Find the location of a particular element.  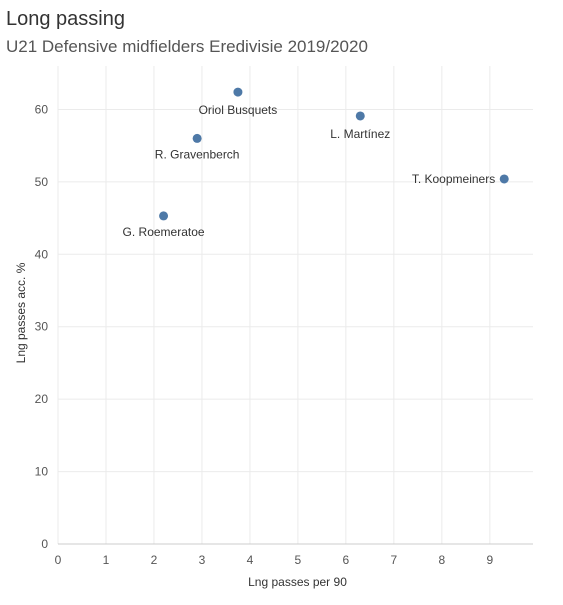

y-tick-label: 60 is located at coordinates (42, 109).